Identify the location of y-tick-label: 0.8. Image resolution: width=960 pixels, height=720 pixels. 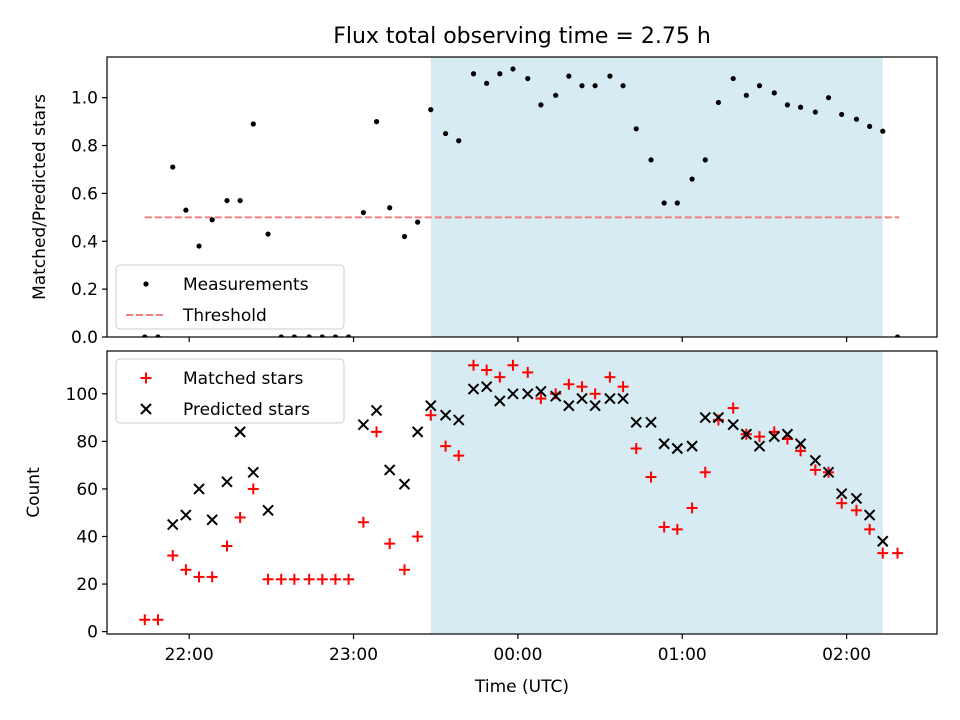
(84, 147).